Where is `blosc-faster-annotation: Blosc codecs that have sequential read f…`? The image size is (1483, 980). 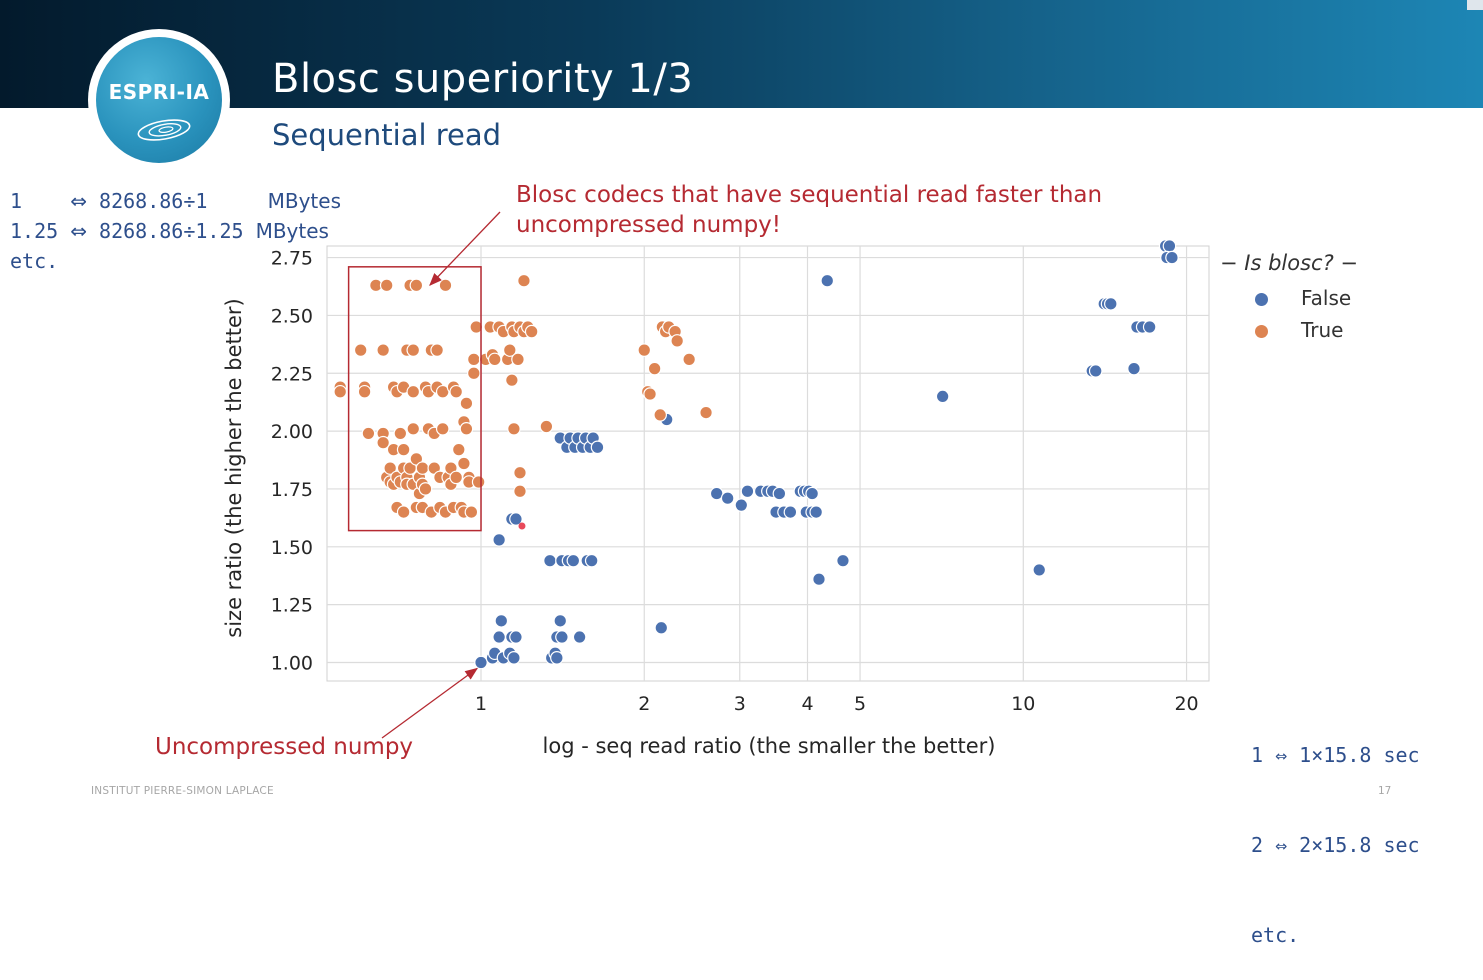 blosc-faster-annotation: Blosc codecs that have sequential read f… is located at coordinates (809, 210).